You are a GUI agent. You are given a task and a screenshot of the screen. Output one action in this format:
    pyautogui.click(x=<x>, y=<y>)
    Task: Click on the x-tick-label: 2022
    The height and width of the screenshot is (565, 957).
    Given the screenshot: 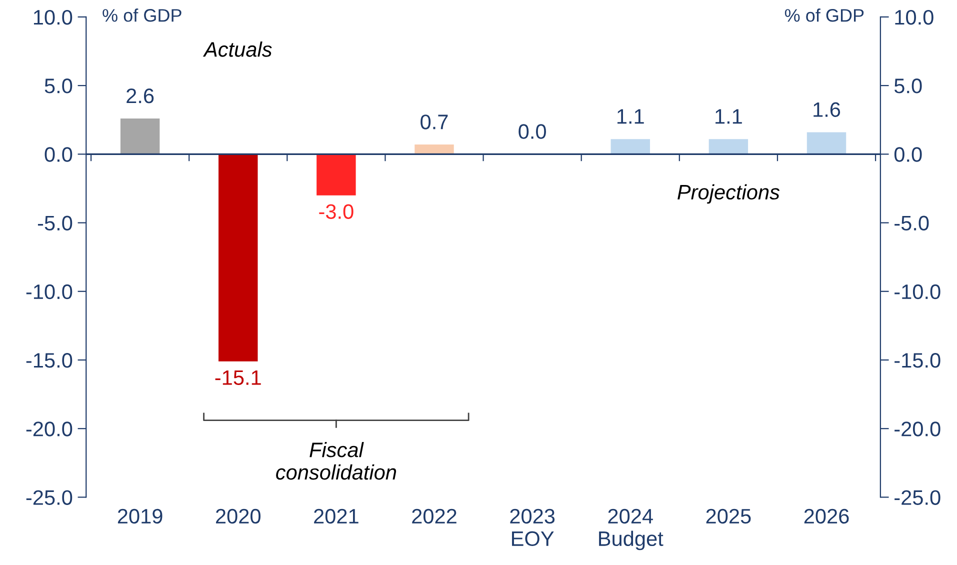 What is the action you would take?
    pyautogui.click(x=434, y=516)
    